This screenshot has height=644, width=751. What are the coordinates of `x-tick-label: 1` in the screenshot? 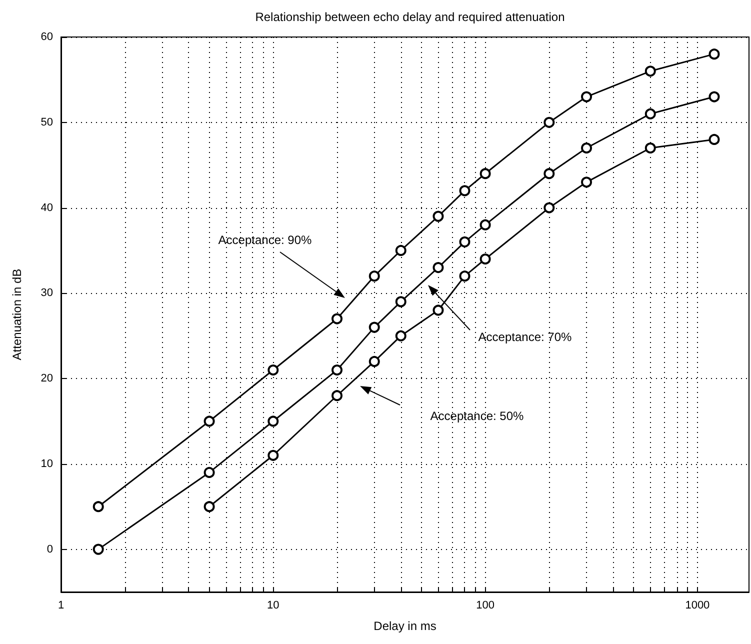 It's located at (61, 606).